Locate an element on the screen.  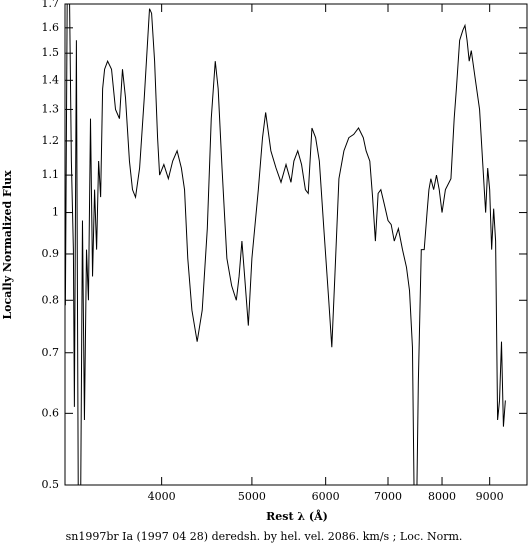
y-tick-label: 1.5 is located at coordinates (51, 52).